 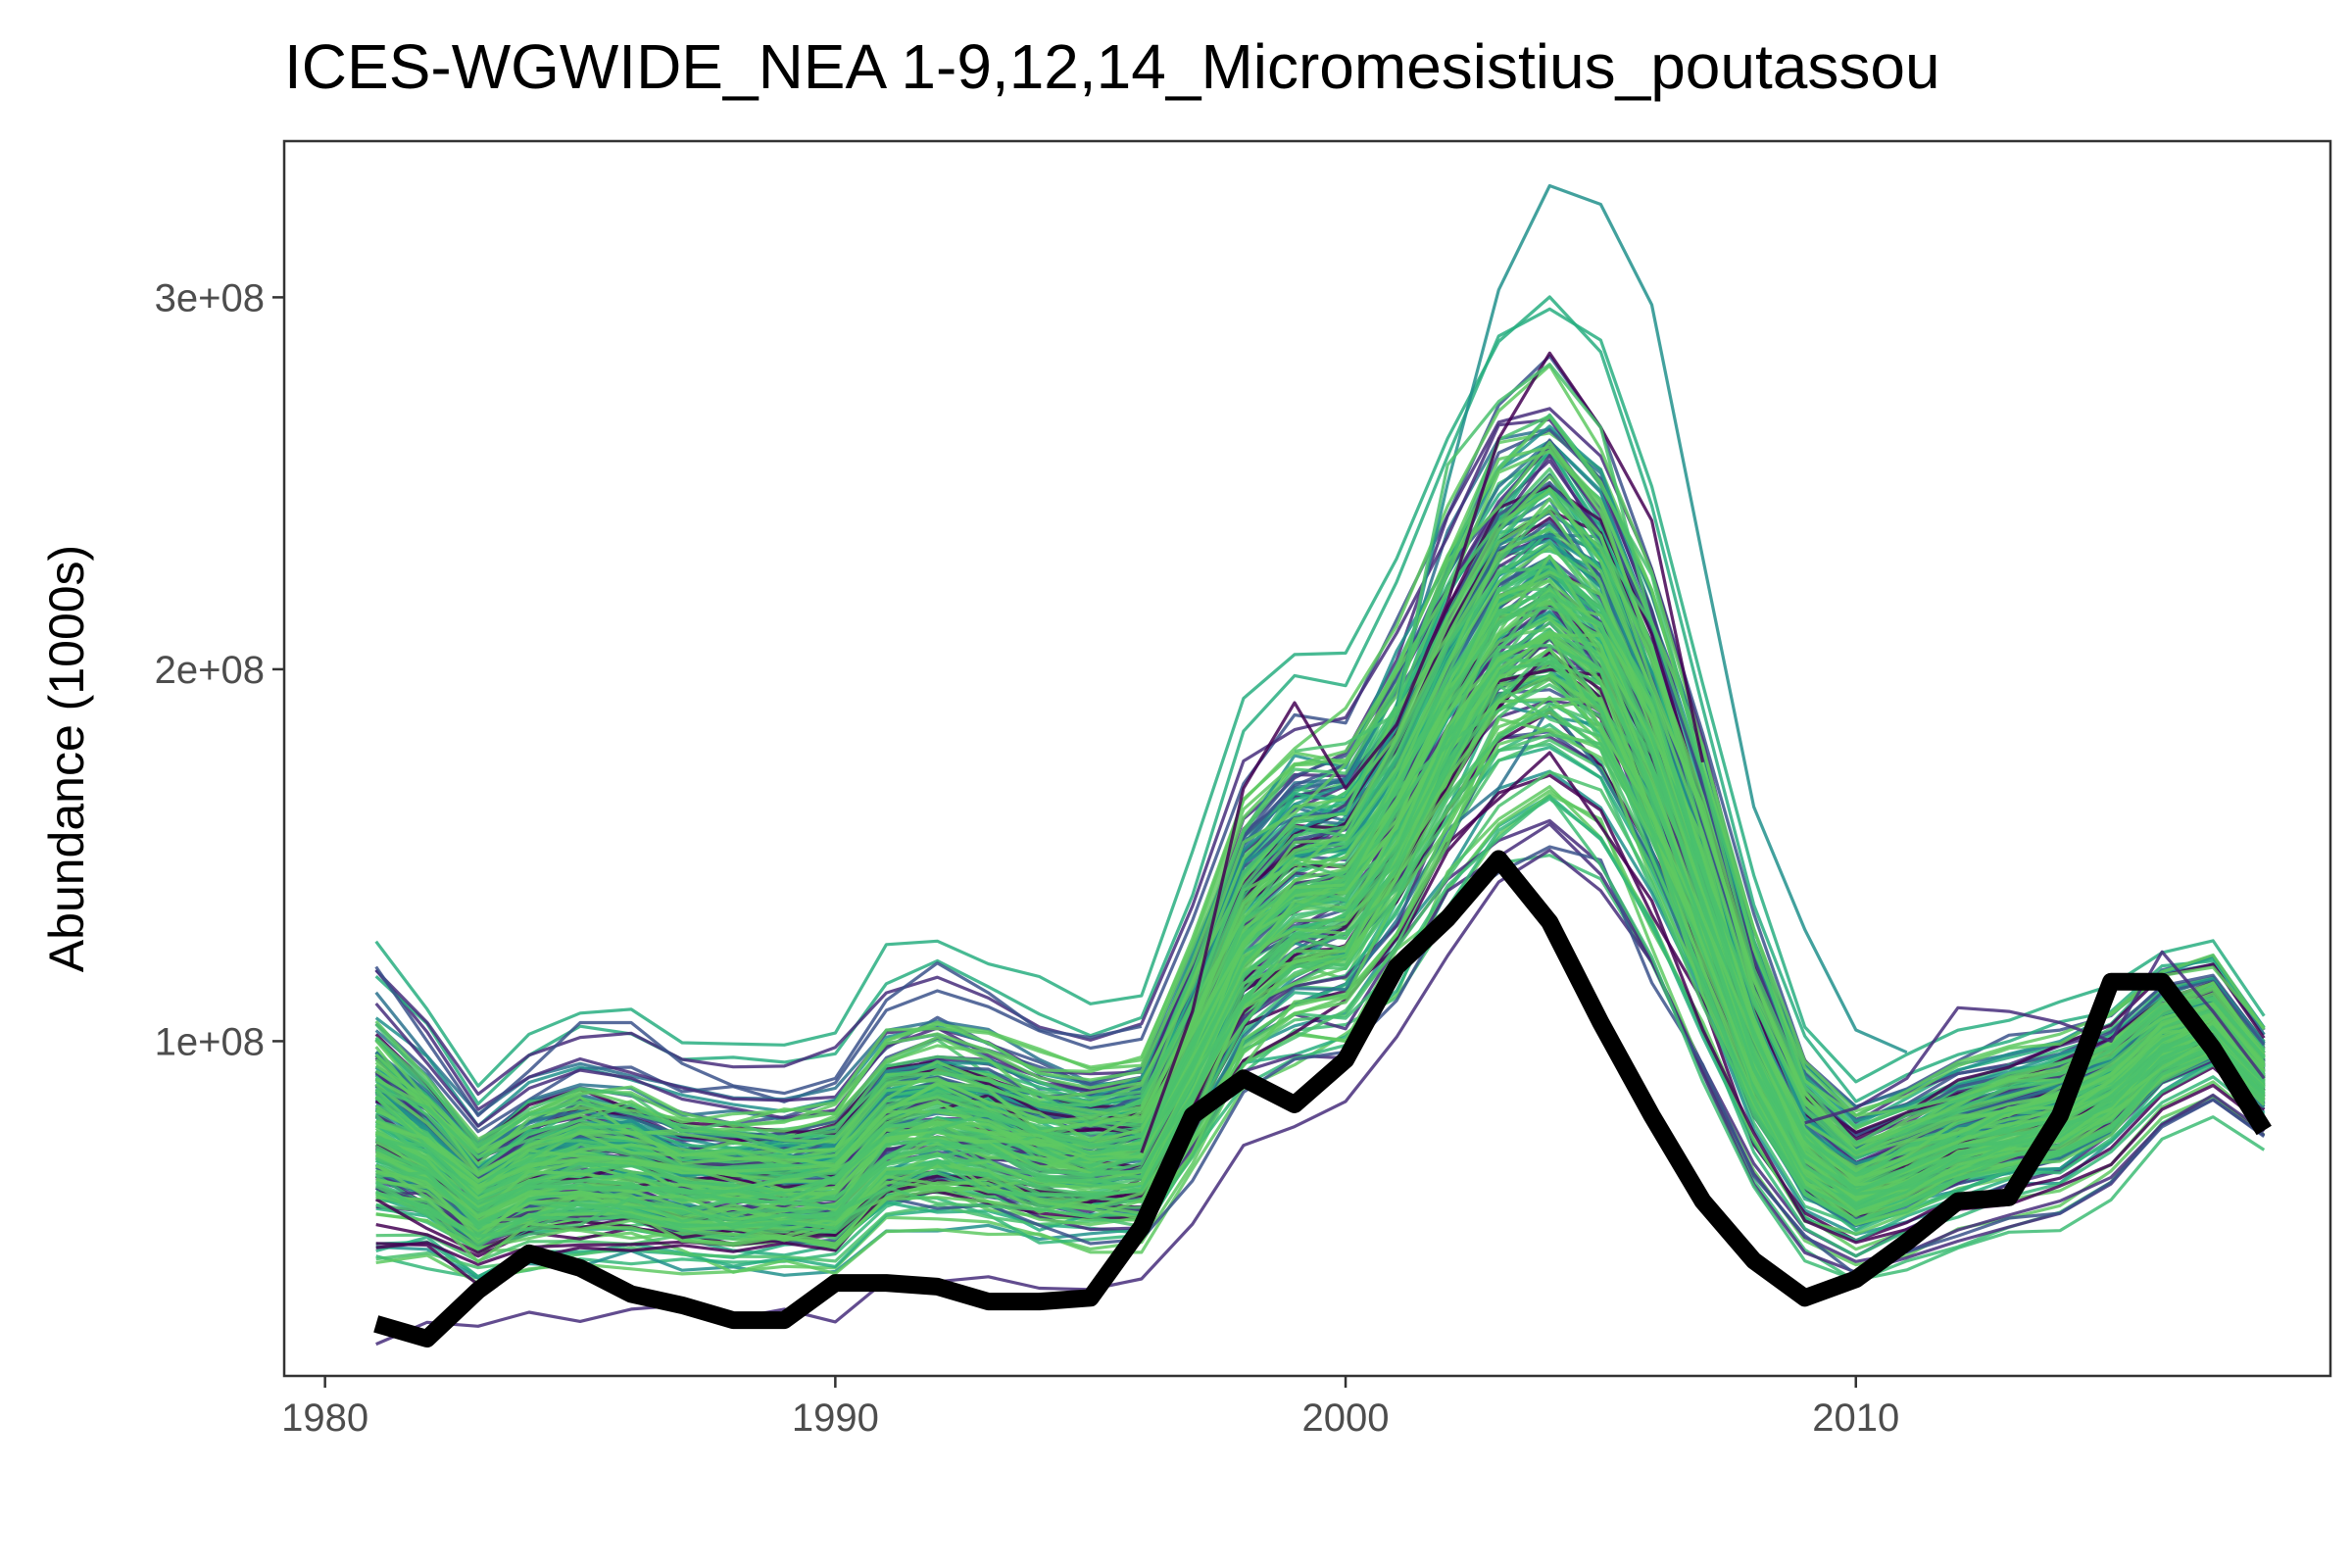 I want to click on y-axis-title: Abundance (1000s), so click(x=66, y=758).